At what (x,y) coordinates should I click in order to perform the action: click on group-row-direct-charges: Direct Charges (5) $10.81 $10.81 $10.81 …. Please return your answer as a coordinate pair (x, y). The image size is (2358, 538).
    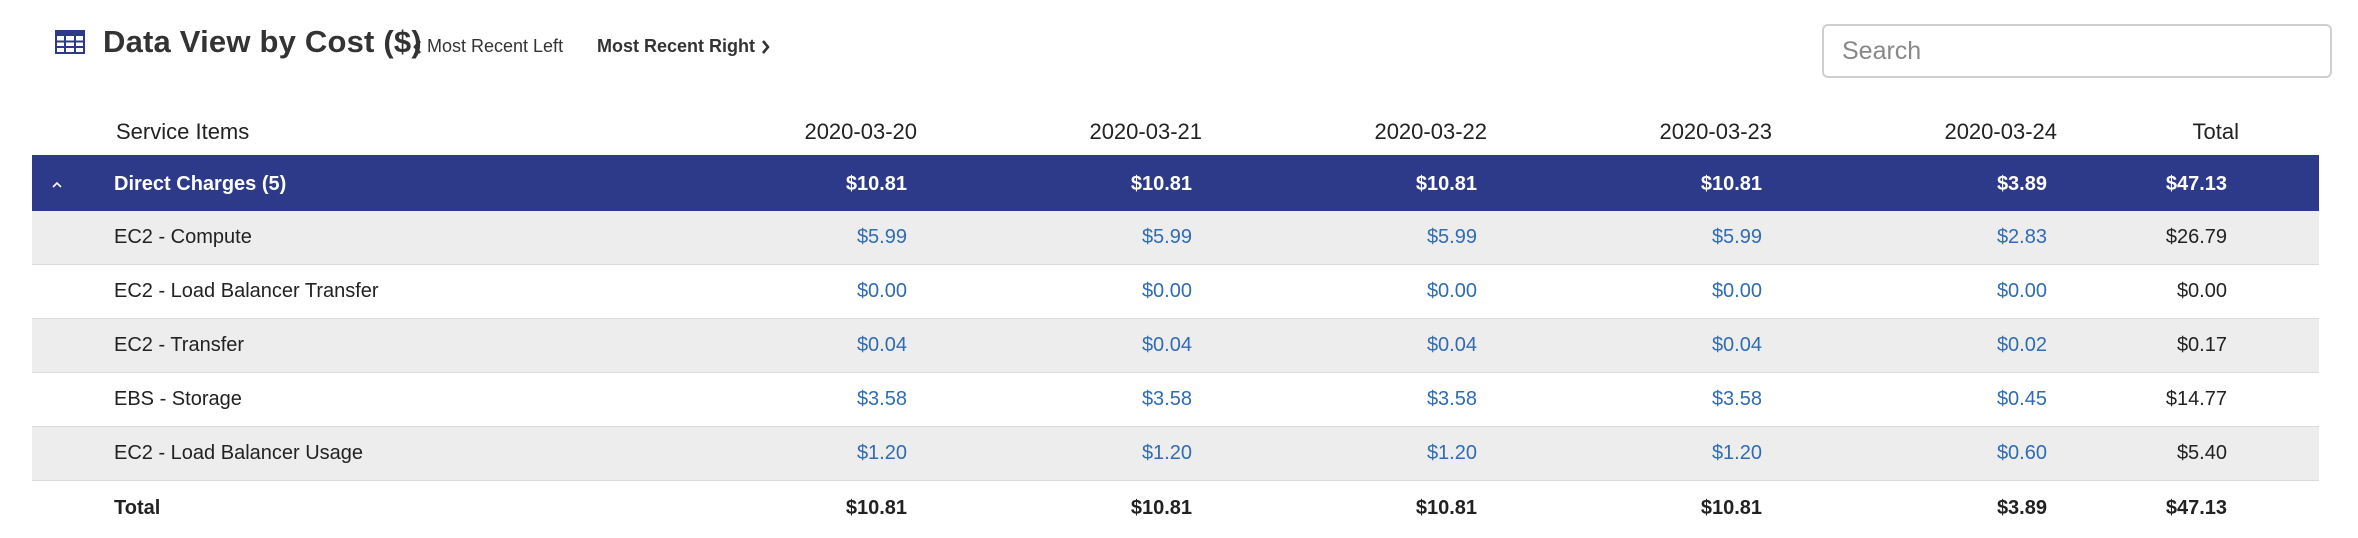
    Looking at the image, I should click on (1175, 184).